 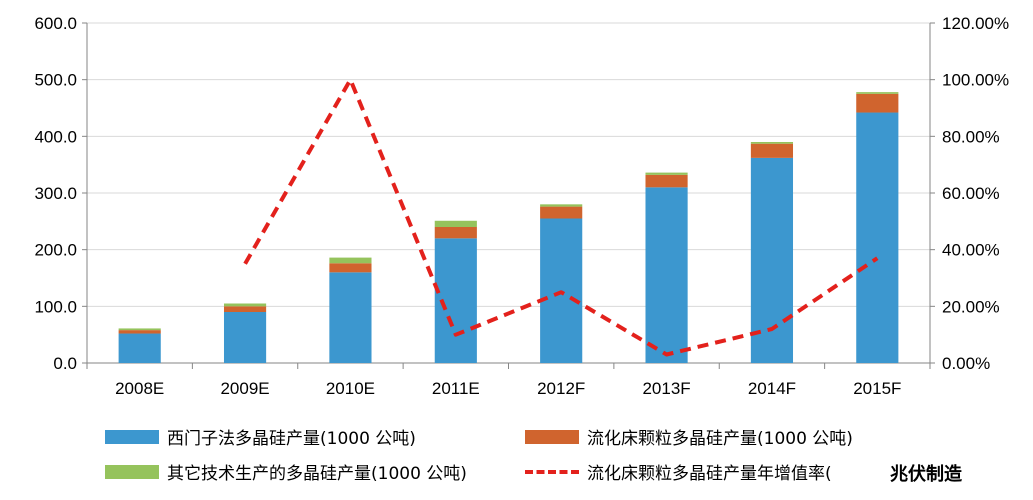 I want to click on y-right-tick-label: 80.00%, so click(x=971, y=136).